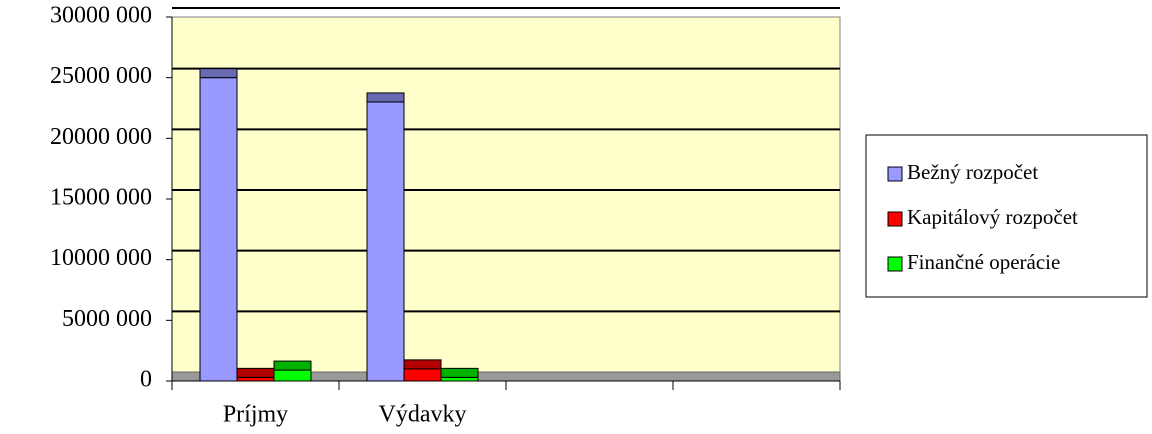 The width and height of the screenshot is (1152, 434). What do you see at coordinates (101, 258) in the screenshot?
I see `y-tick-label: 10000 000` at bounding box center [101, 258].